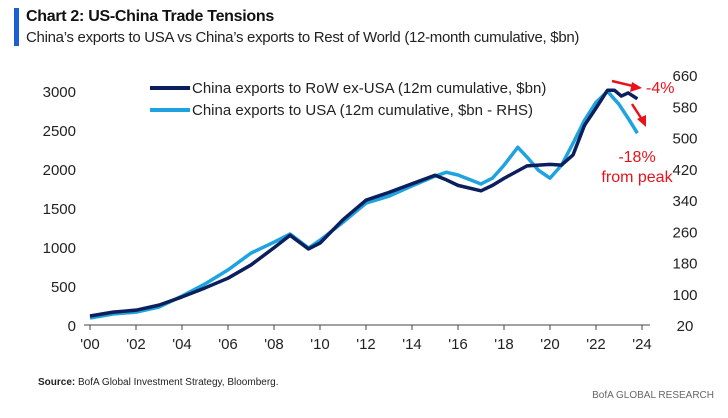 The width and height of the screenshot is (728, 418). Describe the element at coordinates (274, 344) in the screenshot. I see `x-tick-label: '08` at that location.